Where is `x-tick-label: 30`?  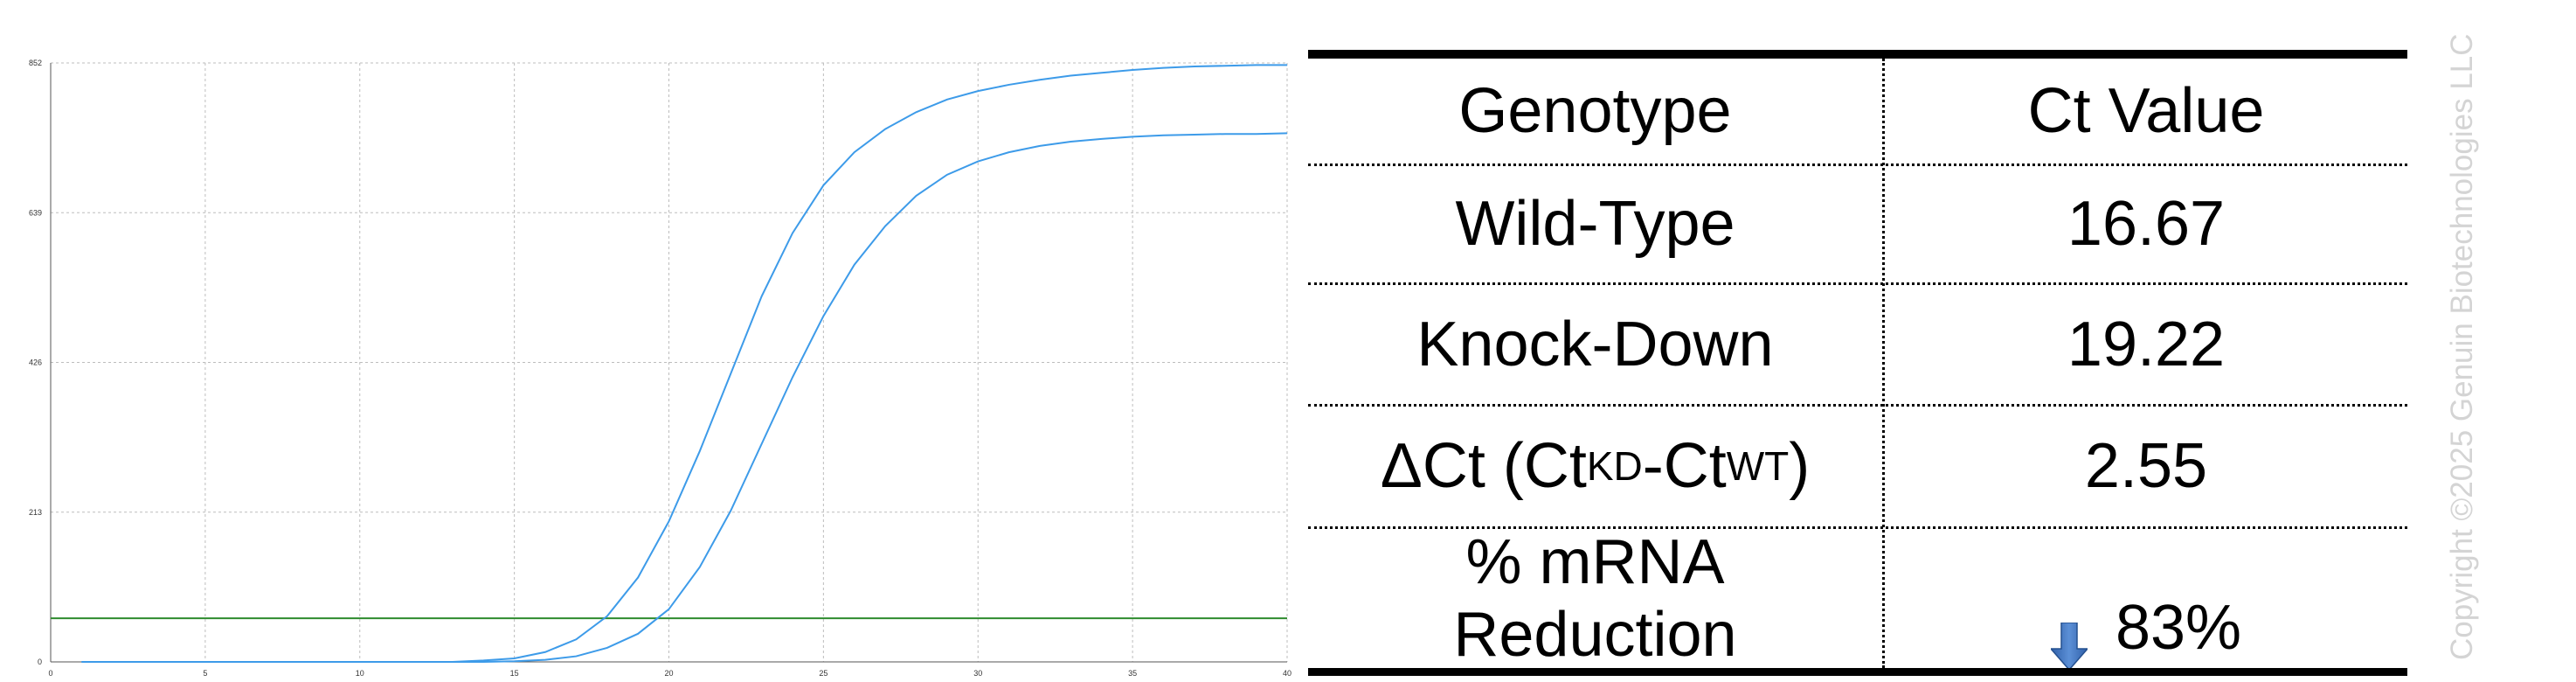
x-tick-label: 30 is located at coordinates (977, 674).